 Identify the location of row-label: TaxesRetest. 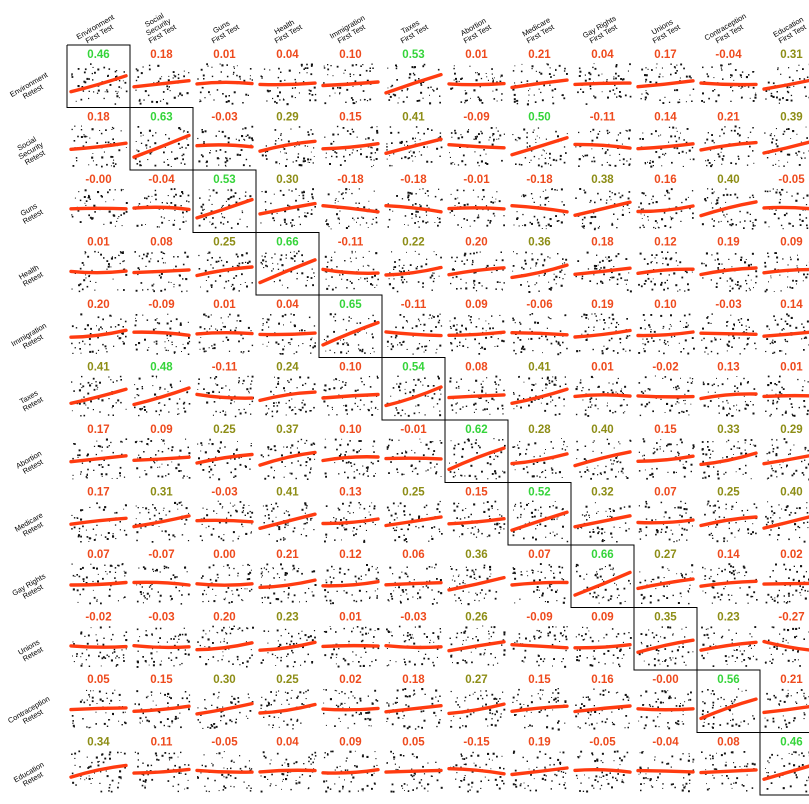
(31, 400).